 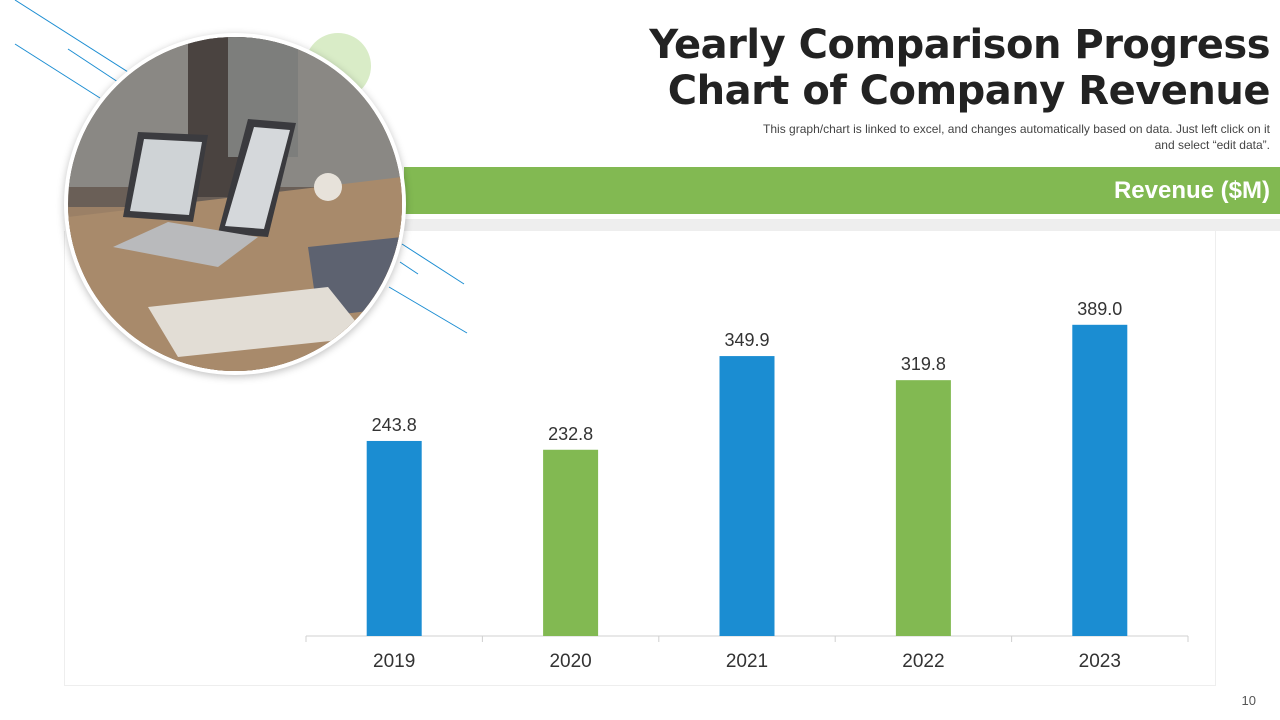 I want to click on bar-2023, so click(x=1100, y=480).